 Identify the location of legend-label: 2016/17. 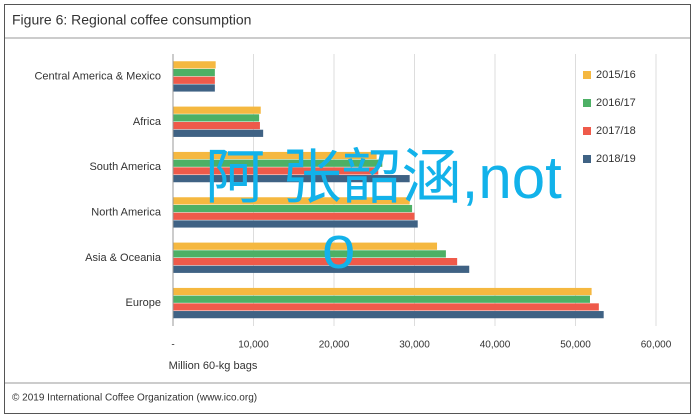
(616, 103).